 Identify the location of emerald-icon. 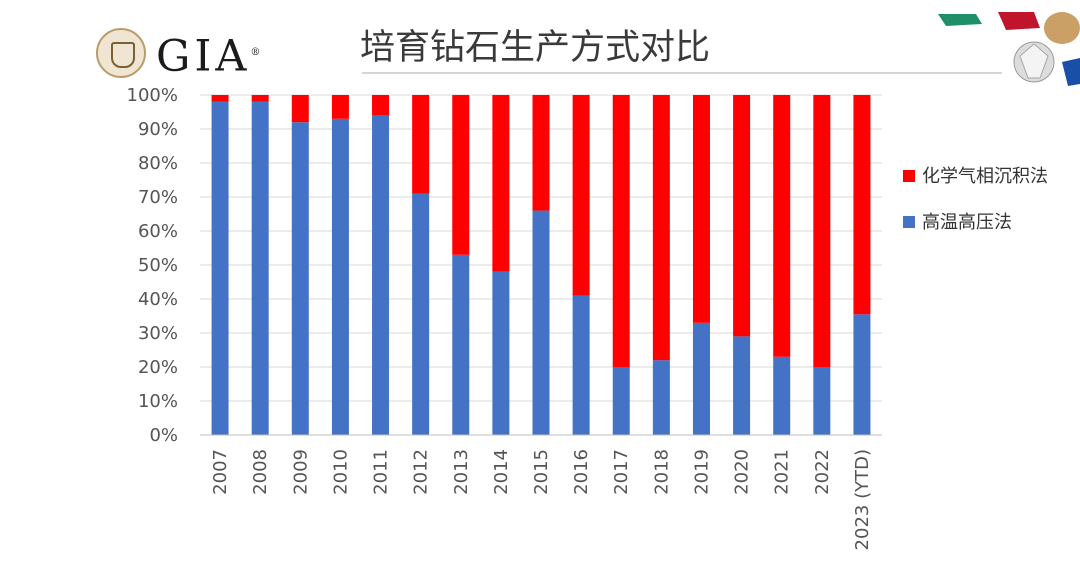
(960, 20).